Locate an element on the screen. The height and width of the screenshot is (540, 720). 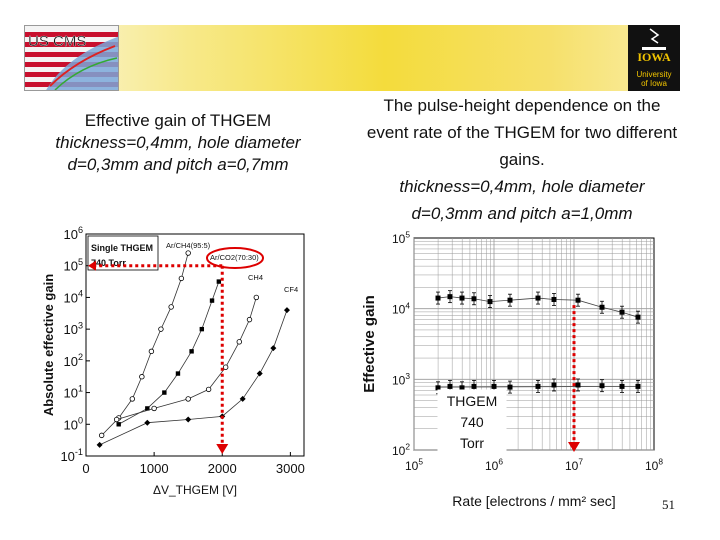
highlight-ellipse is located at coordinates (235, 258).